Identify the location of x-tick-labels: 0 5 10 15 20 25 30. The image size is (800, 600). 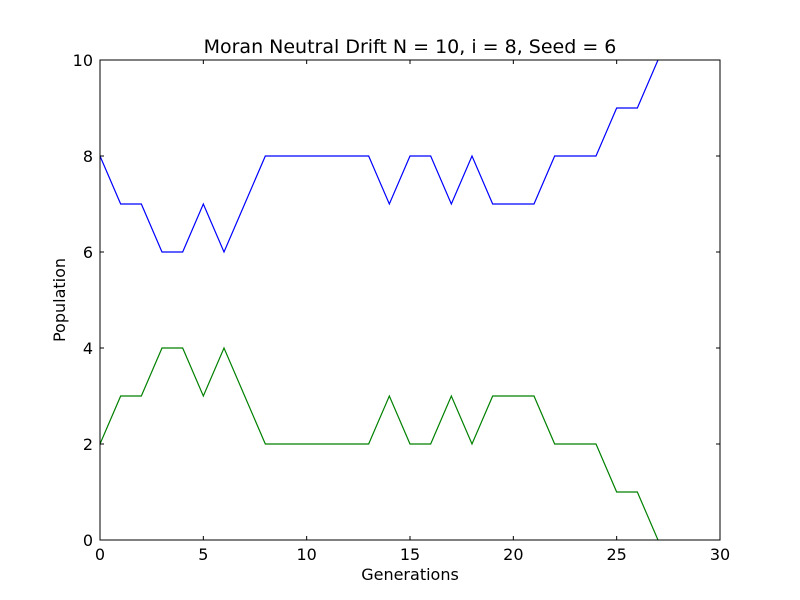
(412, 554).